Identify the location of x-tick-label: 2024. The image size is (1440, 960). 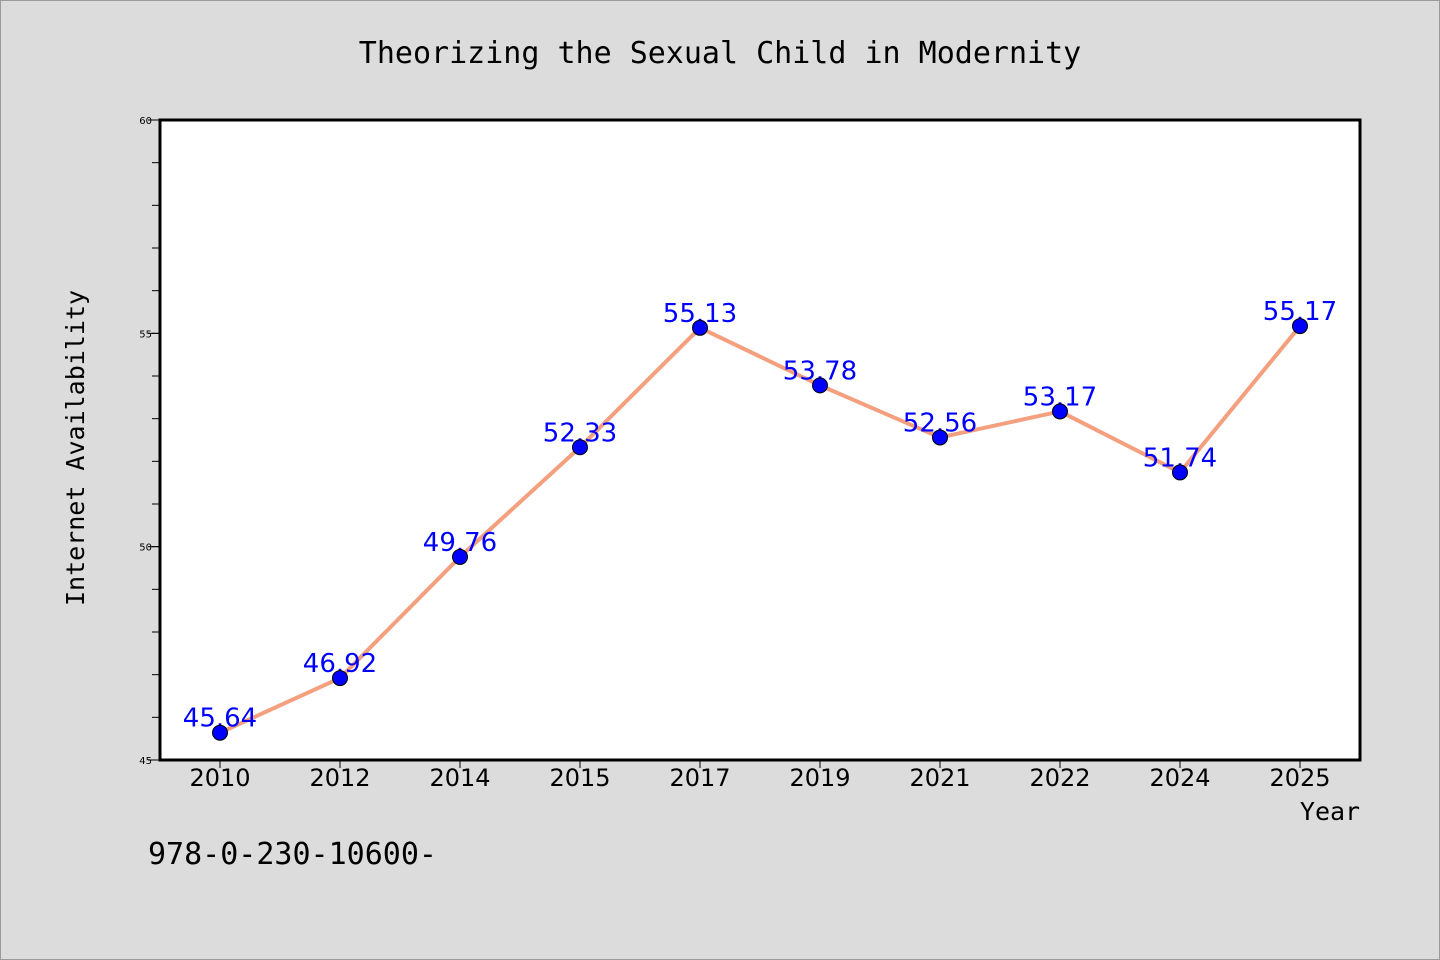
(1179, 778).